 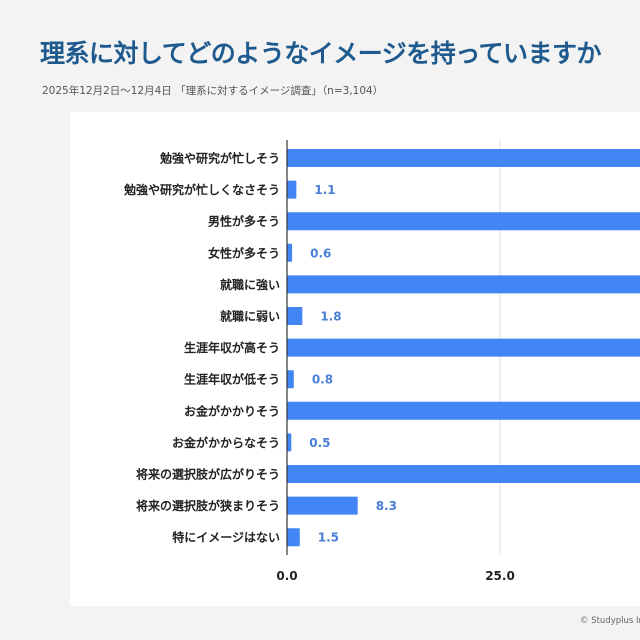 What do you see at coordinates (321, 53) in the screenshot?
I see `chart-title: 理系に対してどのようなイメージを持っていますか` at bounding box center [321, 53].